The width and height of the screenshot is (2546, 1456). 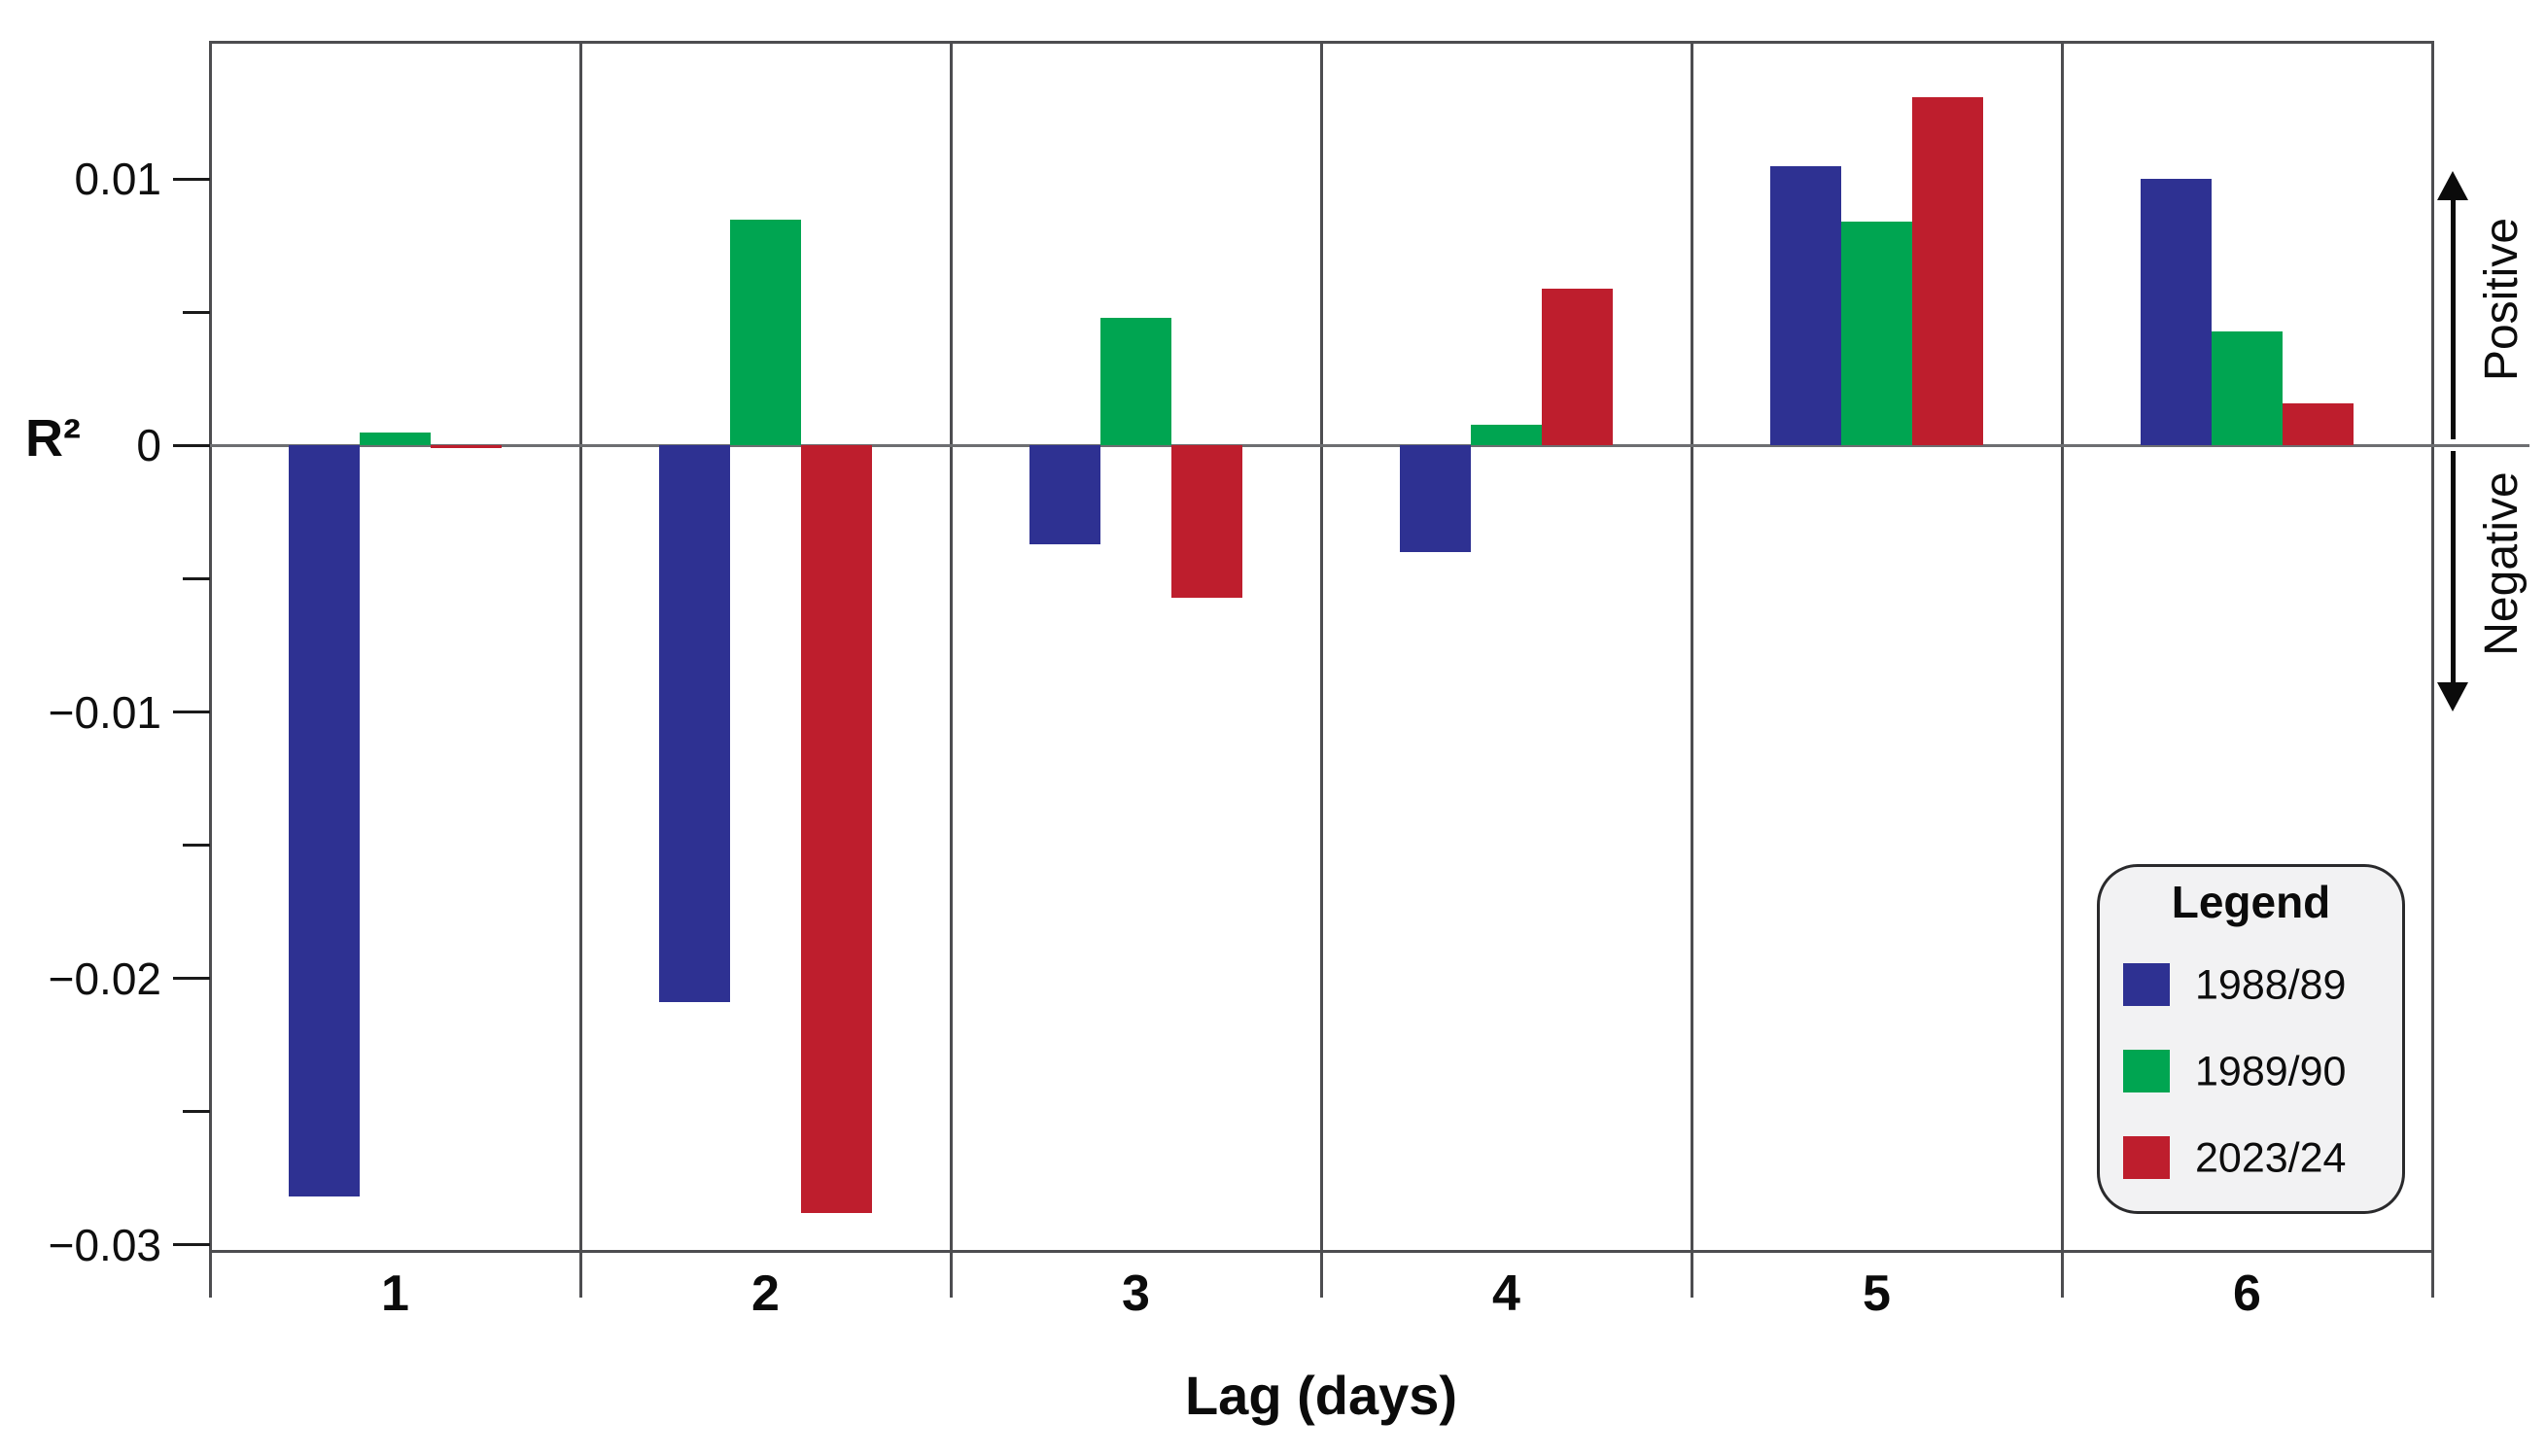 What do you see at coordinates (104, 1244) in the screenshot?
I see `y-tick-label: −0.03` at bounding box center [104, 1244].